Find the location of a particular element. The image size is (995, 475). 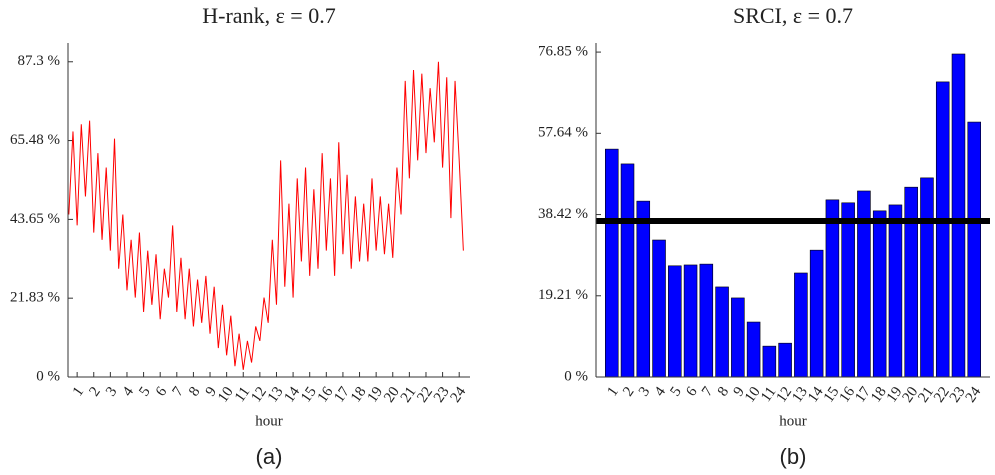

y-tick-label: 43.65 % is located at coordinates (35, 219).